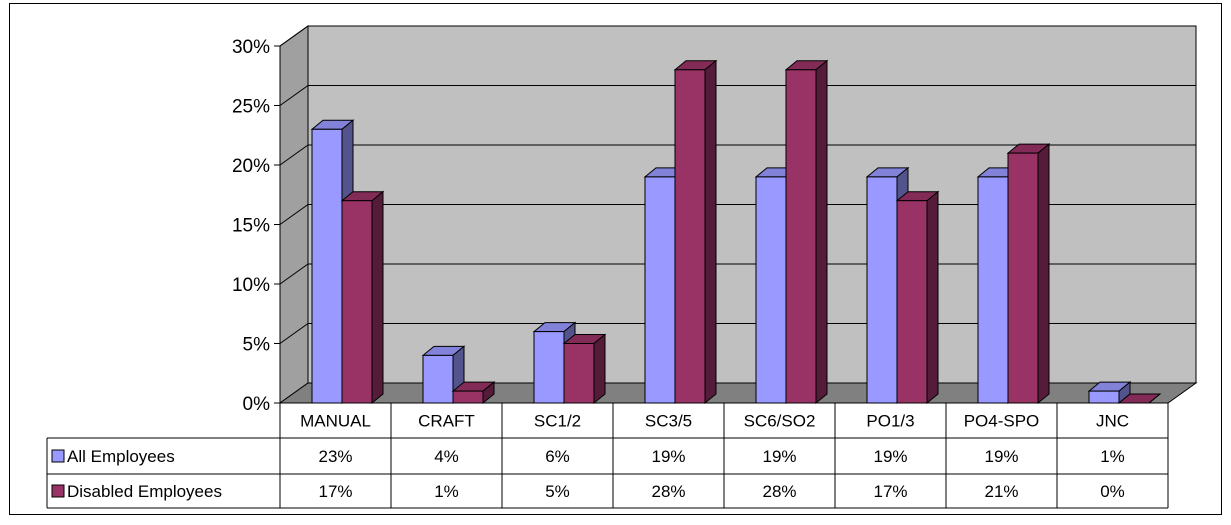 The width and height of the screenshot is (1231, 525). What do you see at coordinates (557, 491) in the screenshot?
I see `data-label: 5%` at bounding box center [557, 491].